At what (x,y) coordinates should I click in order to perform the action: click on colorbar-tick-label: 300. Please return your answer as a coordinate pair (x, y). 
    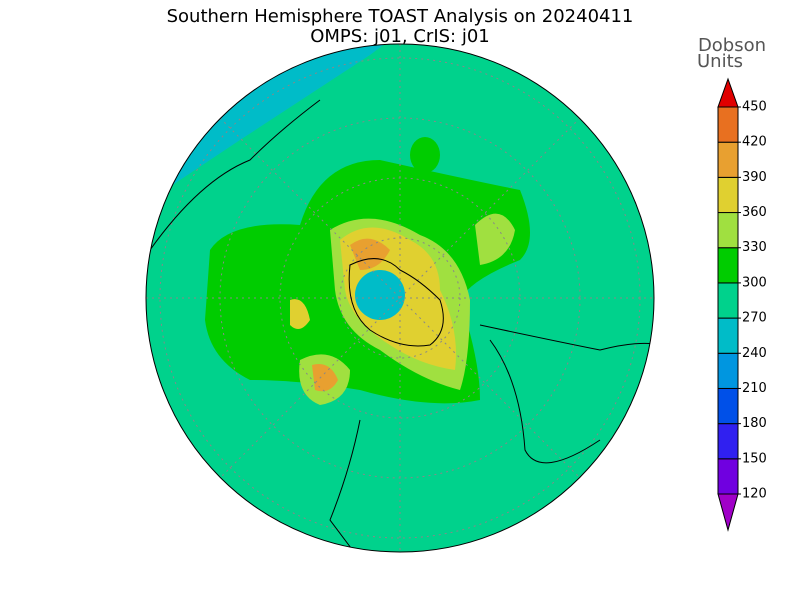
    Looking at the image, I should click on (754, 282).